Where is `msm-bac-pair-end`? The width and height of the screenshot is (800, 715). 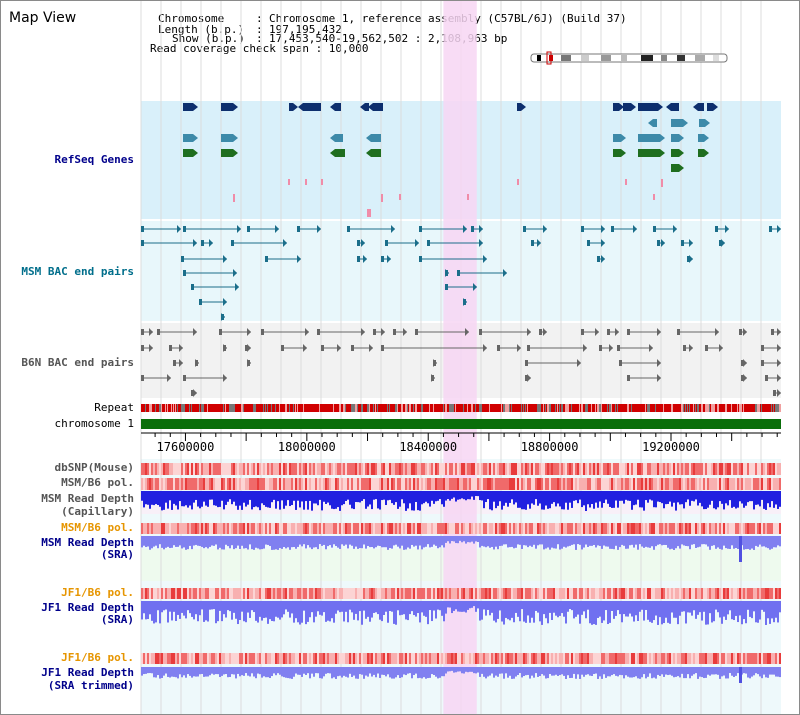 msm-bac-pair-end is located at coordinates (682, 243).